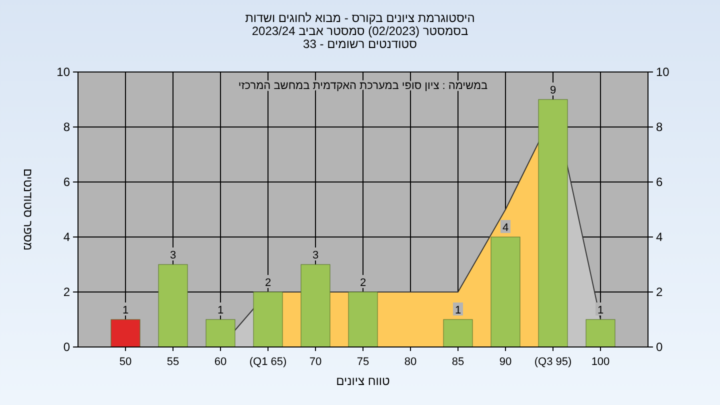 This screenshot has width=720, height=405. I want to click on y-tick-label: 4, so click(66, 237).